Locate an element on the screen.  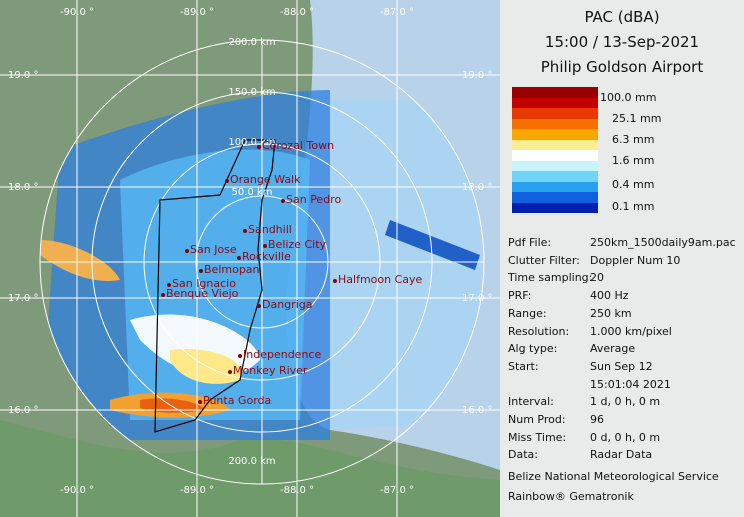
info-value: Sun Sep 12 is located at coordinates (621, 366).